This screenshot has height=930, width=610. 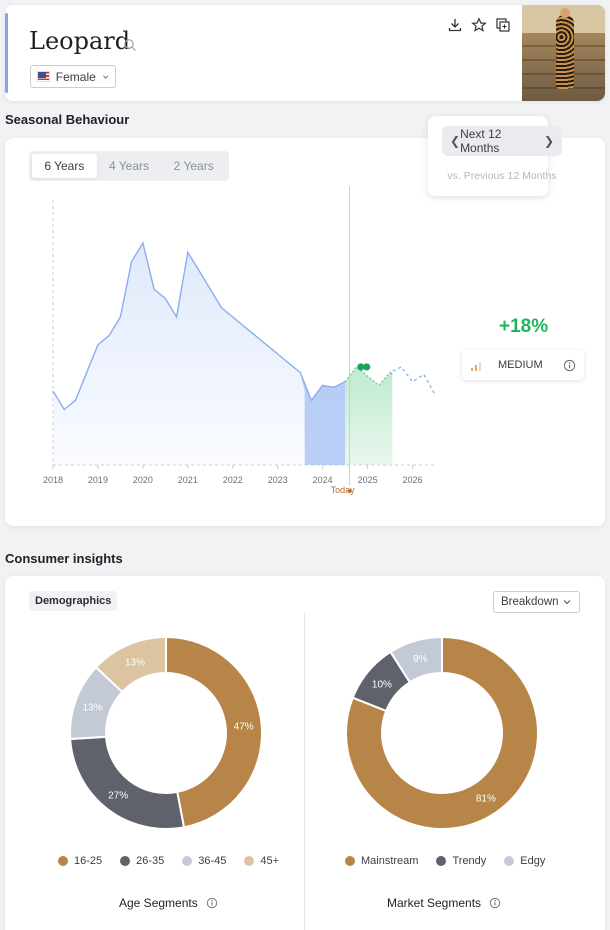 I want to click on add-to-board-icon, so click(x=503, y=25).